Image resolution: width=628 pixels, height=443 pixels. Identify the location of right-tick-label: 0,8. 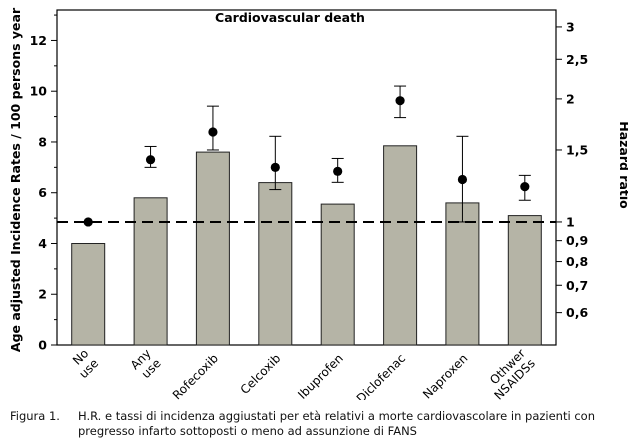
(577, 261).